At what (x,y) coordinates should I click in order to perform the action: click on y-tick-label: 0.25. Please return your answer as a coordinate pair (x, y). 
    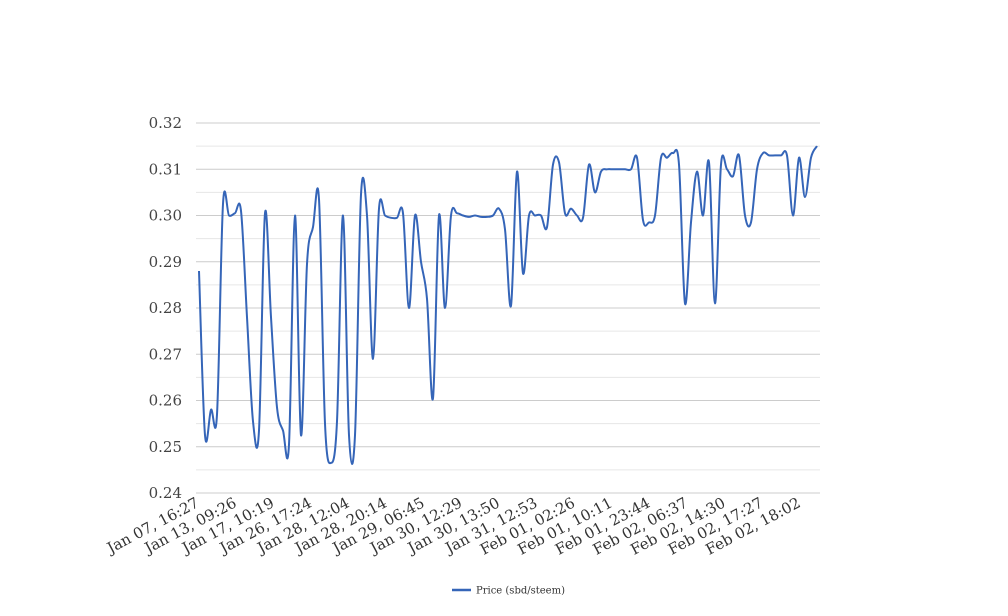
    Looking at the image, I should click on (165, 447).